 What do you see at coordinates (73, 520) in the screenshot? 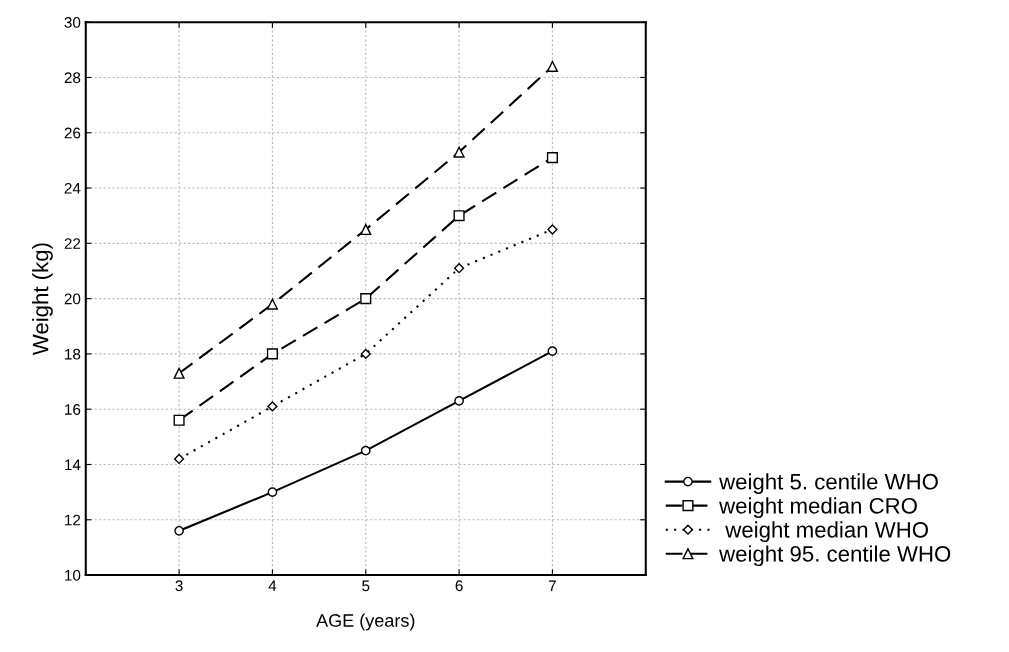
I see `y-tick-label: 12` at bounding box center [73, 520].